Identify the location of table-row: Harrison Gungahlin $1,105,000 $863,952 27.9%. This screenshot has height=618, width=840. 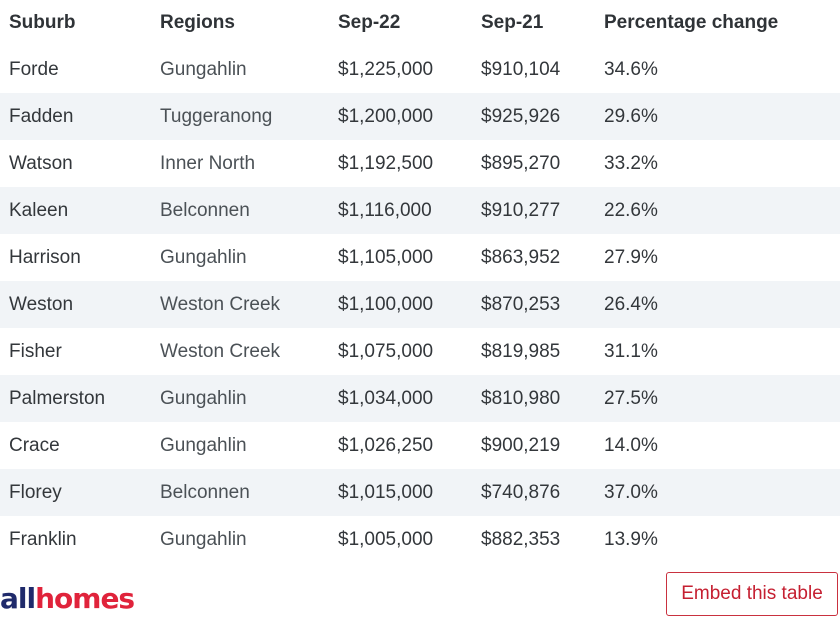
(420, 257).